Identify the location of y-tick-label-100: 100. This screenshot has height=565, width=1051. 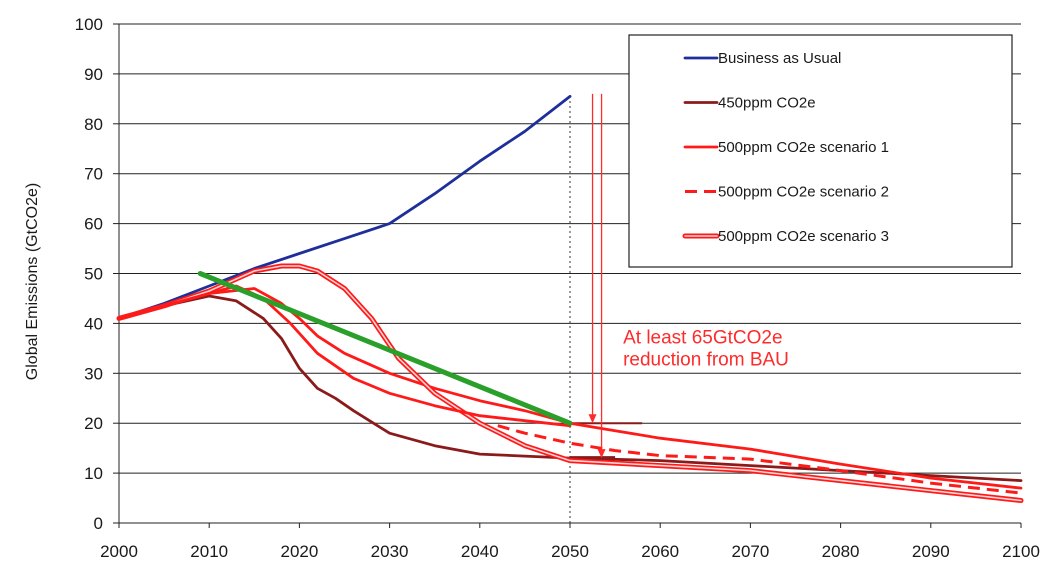
(89, 24).